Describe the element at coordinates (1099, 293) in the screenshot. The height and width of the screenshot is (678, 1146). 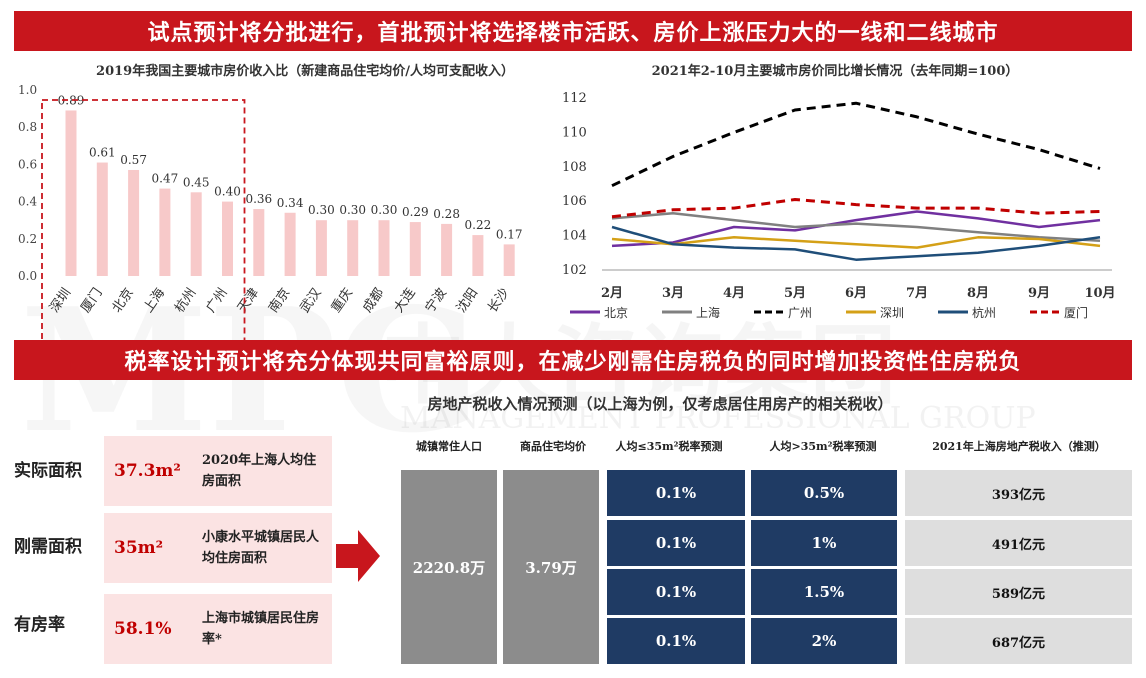
I see `x-tick-label: 10月` at that location.